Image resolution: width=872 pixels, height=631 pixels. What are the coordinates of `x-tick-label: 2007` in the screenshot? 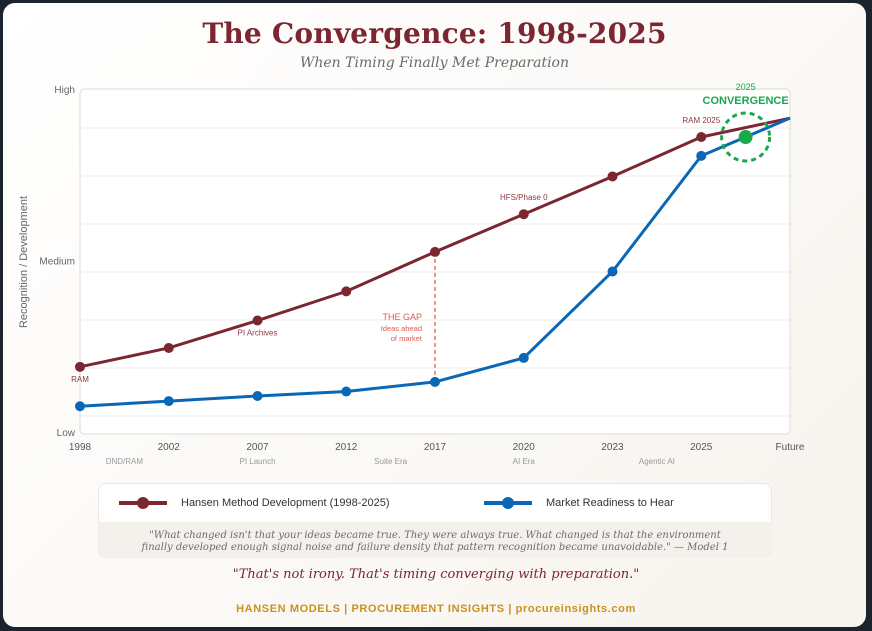 It's located at (257, 447).